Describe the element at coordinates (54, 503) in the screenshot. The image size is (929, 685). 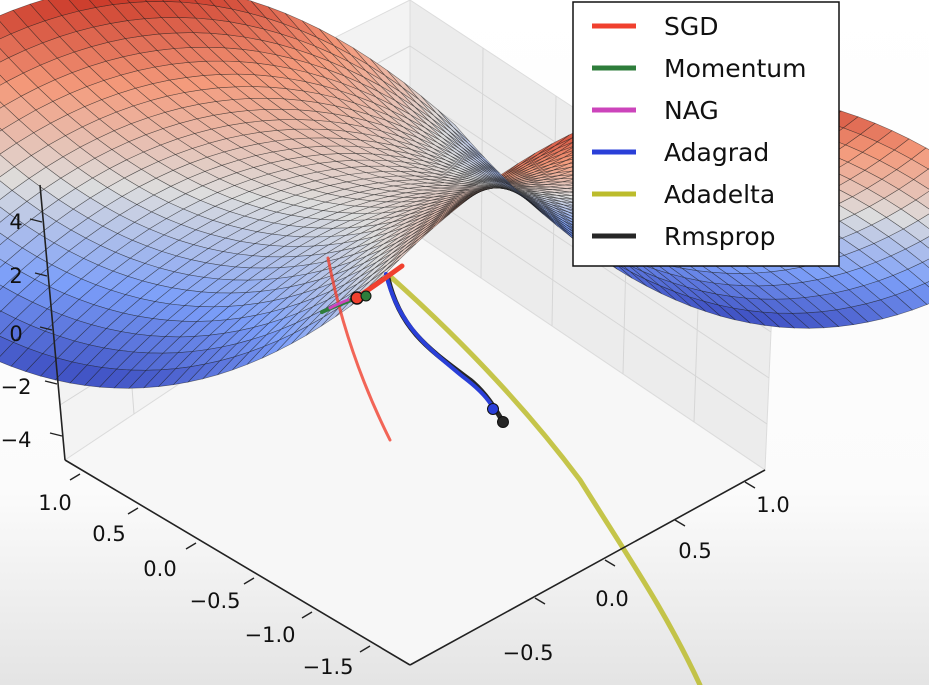
I see `x-tick-label: 1.0` at that location.